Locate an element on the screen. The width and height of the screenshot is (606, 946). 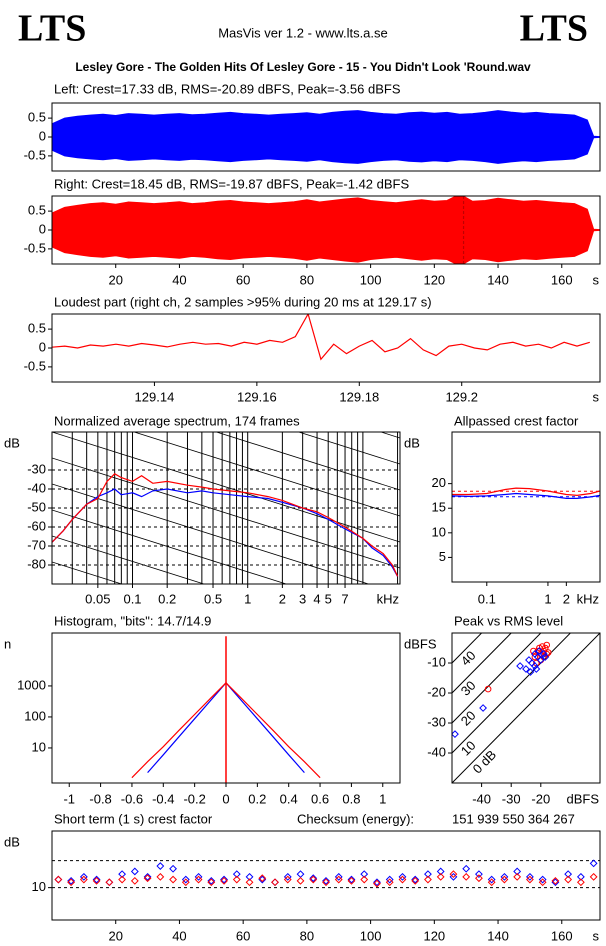
checksum-label: Checksum (energy): is located at coordinates (355, 818).